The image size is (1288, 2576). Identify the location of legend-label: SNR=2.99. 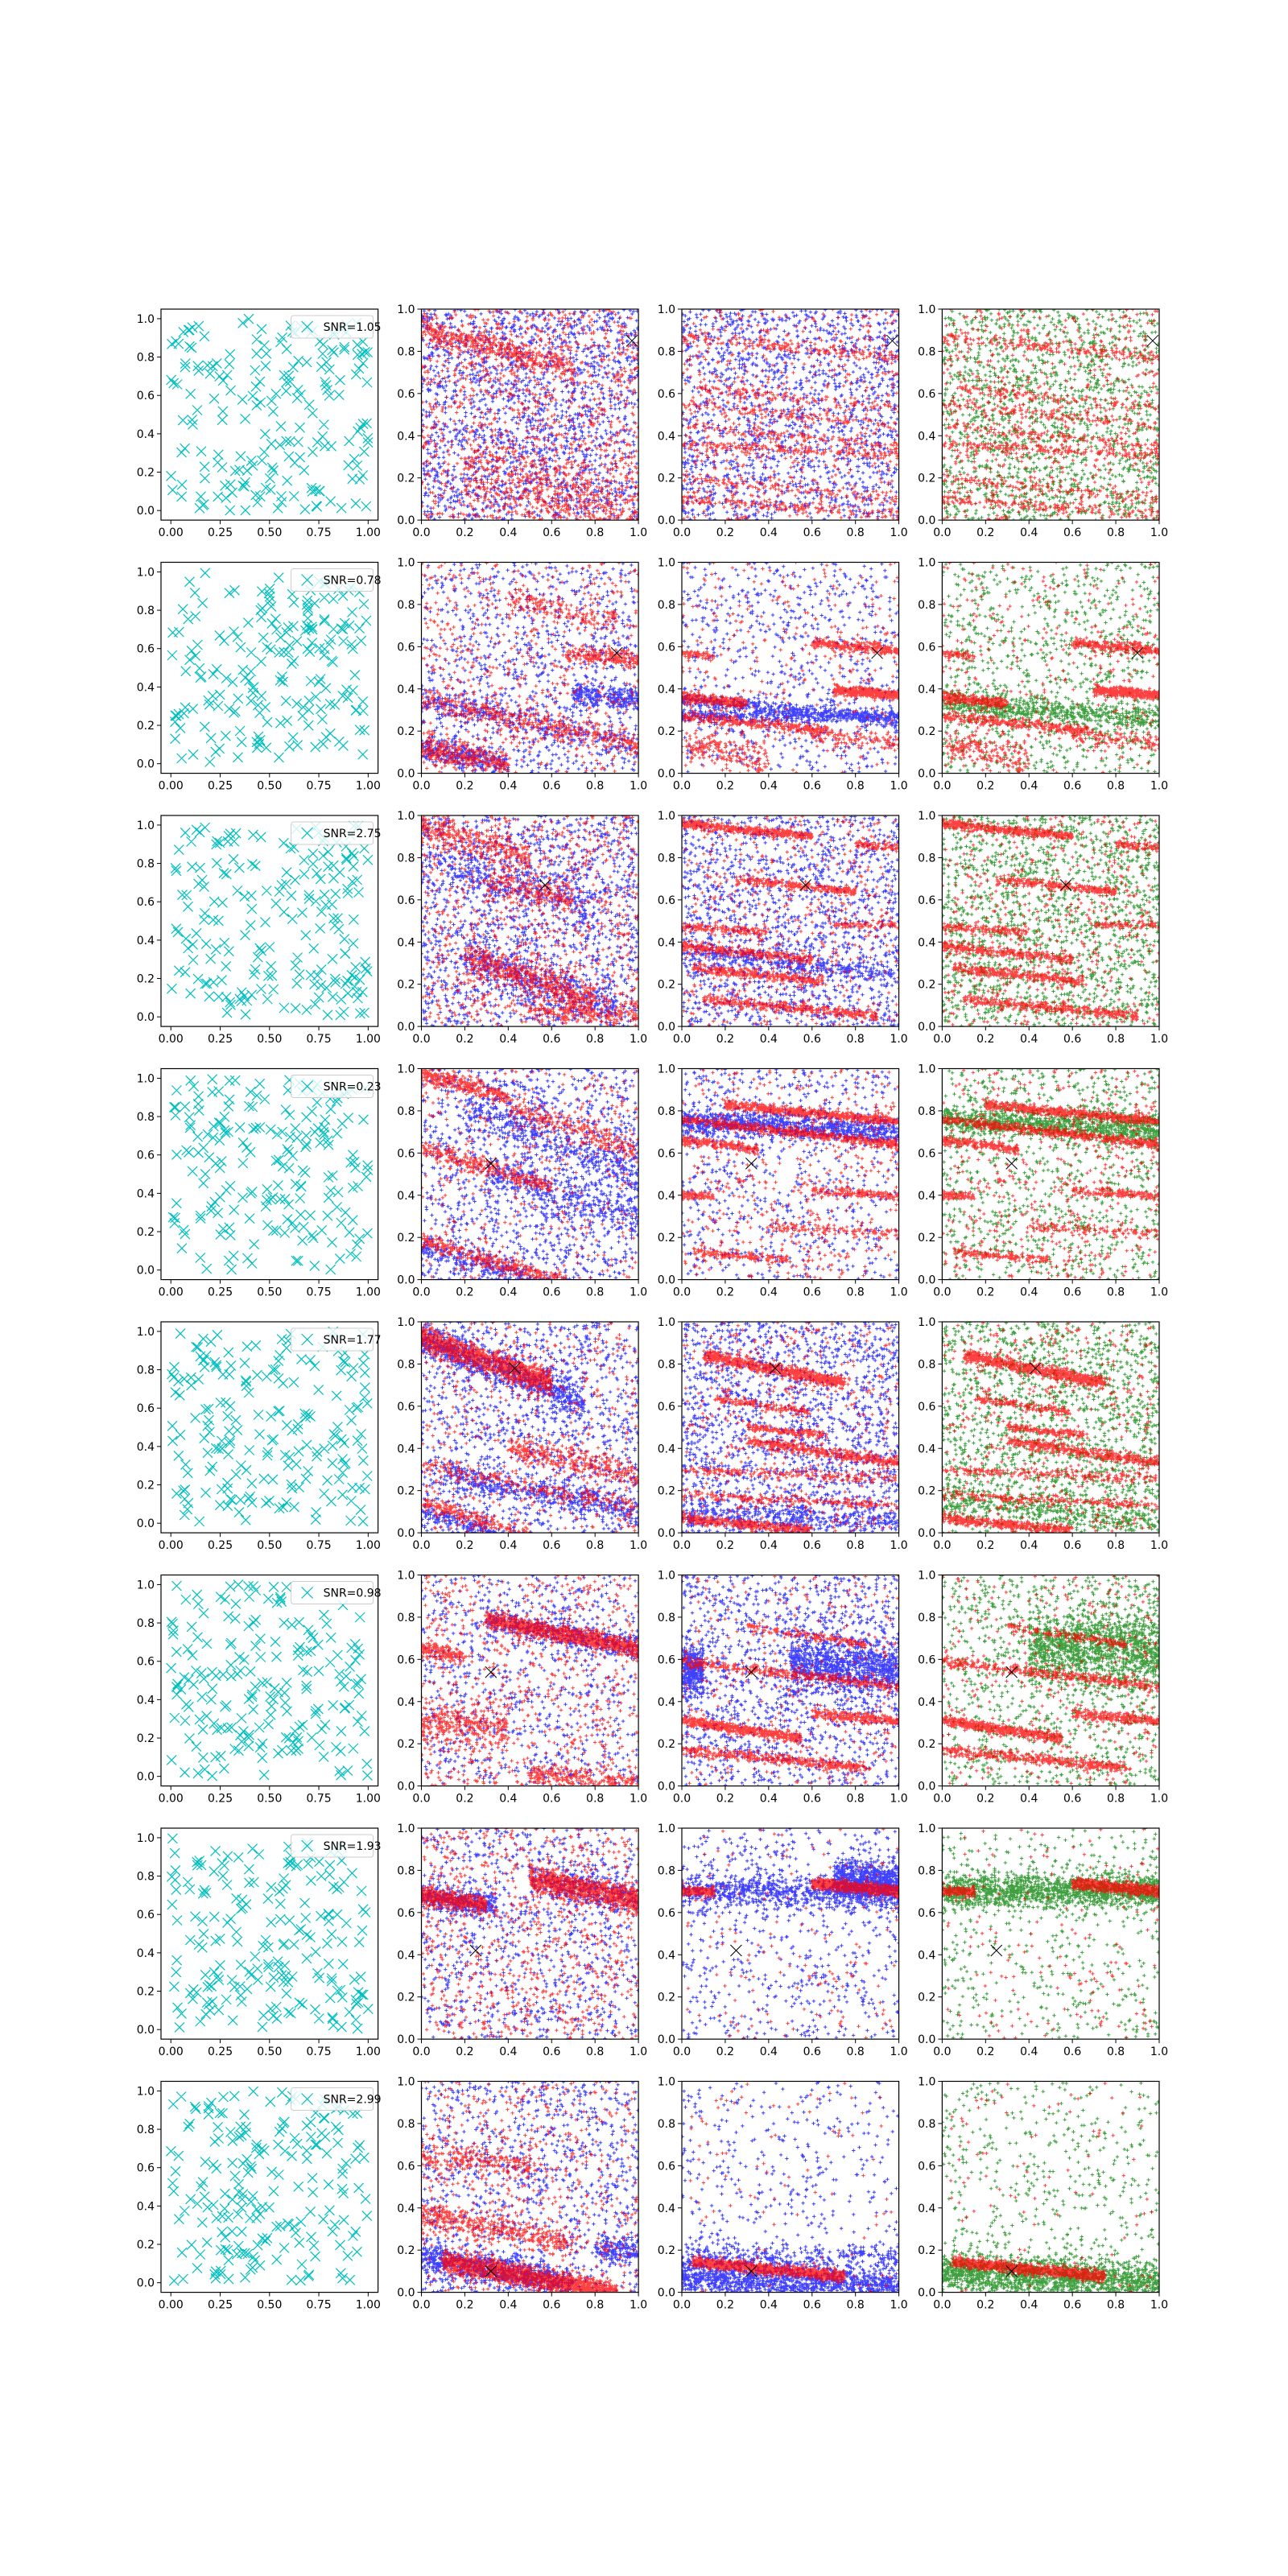
(353, 2100).